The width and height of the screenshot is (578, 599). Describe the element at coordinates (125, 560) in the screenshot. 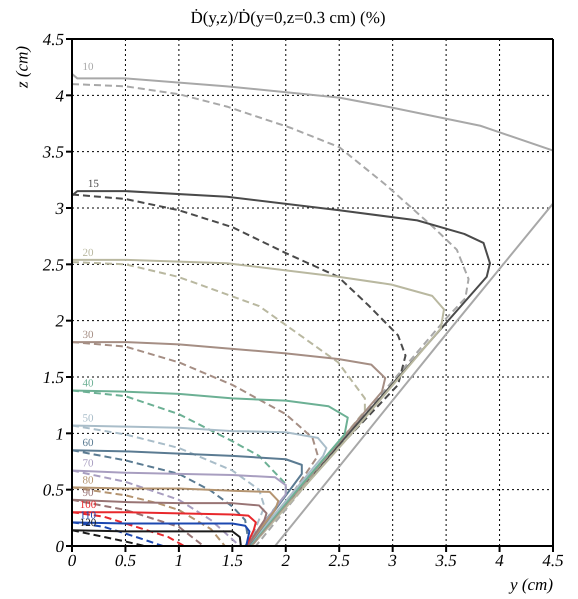

I see `x-tick-label: 0.5` at that location.